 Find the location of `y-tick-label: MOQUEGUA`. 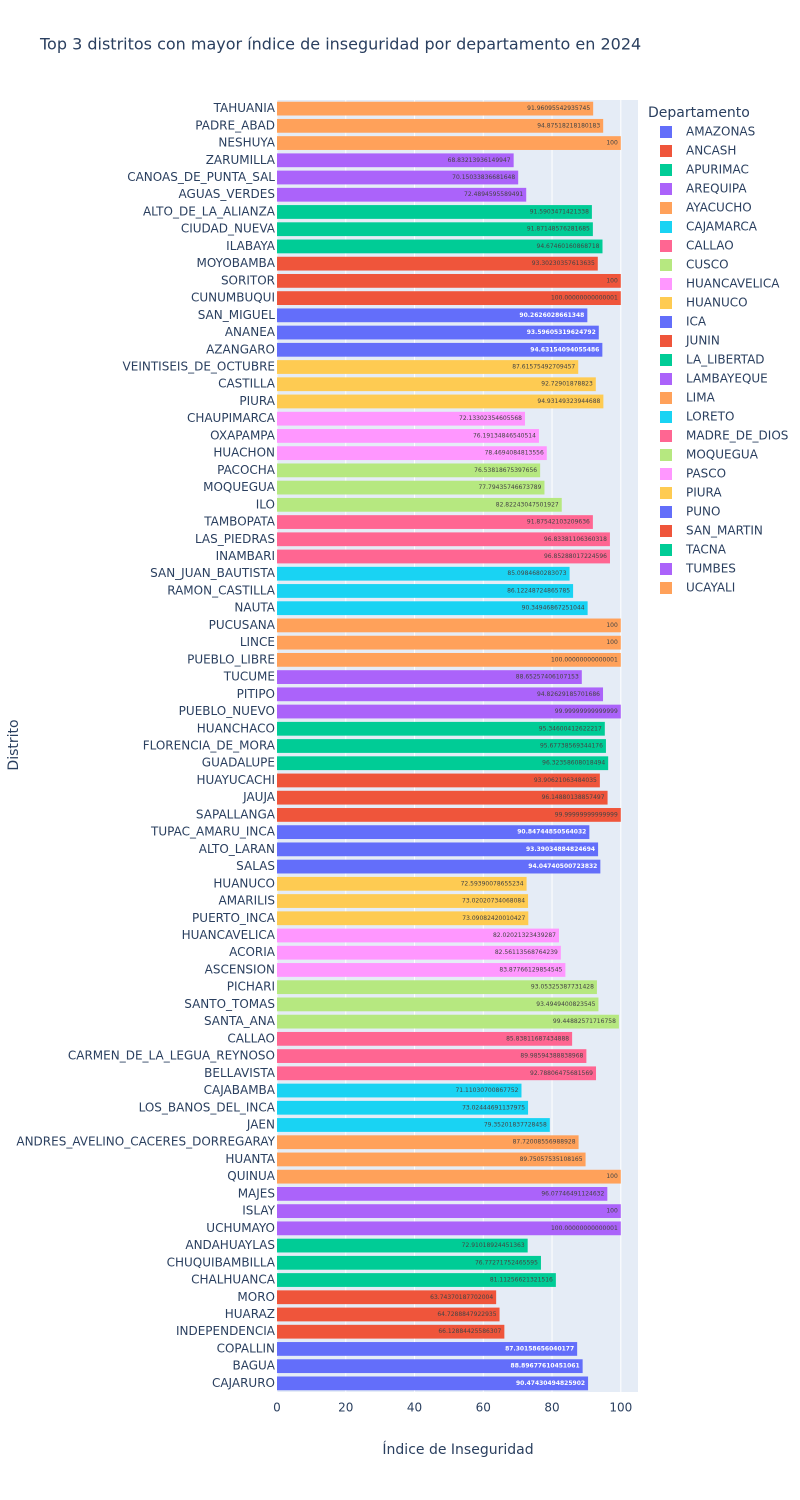

y-tick-label: MOQUEGUA is located at coordinates (239, 487).